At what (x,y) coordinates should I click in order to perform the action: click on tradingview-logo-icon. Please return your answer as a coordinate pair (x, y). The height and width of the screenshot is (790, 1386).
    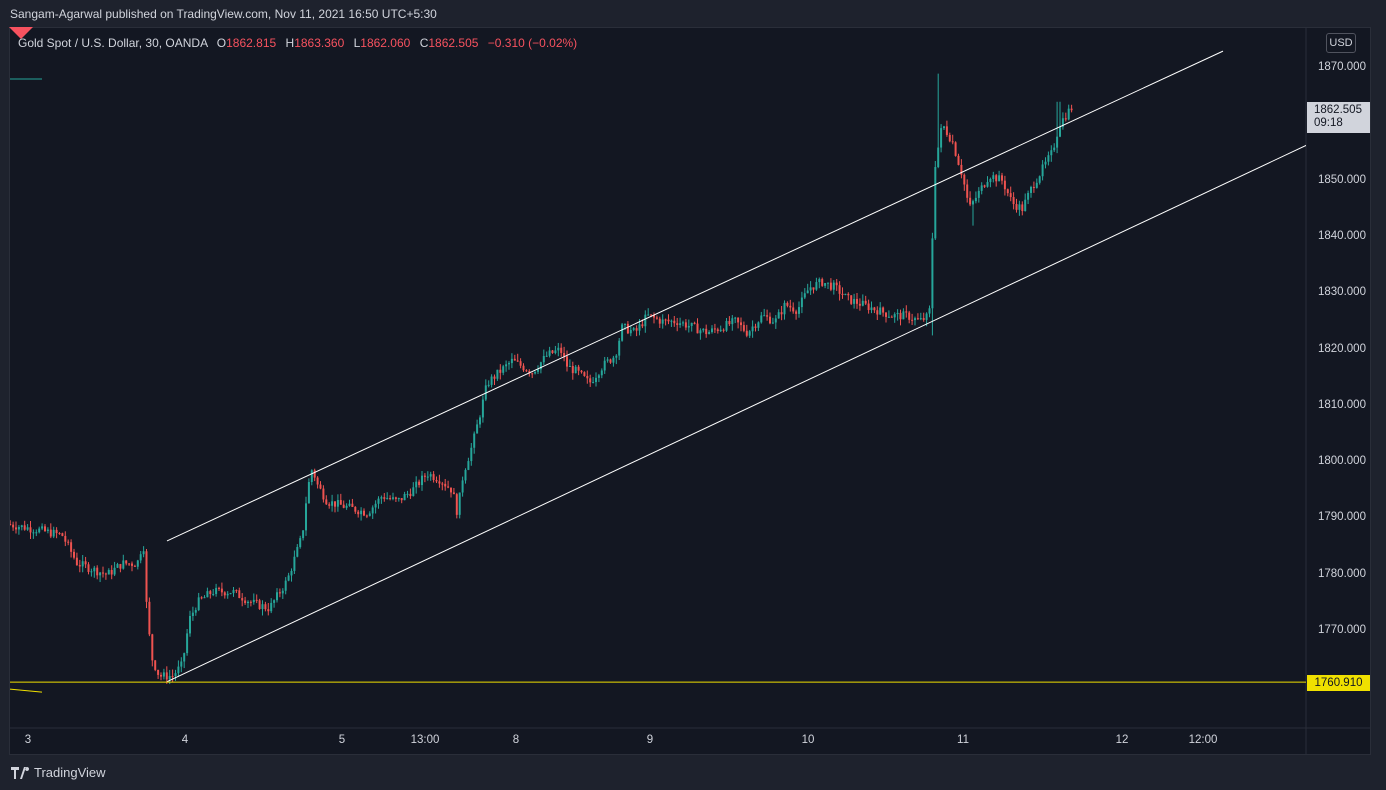
    Looking at the image, I should click on (20, 772).